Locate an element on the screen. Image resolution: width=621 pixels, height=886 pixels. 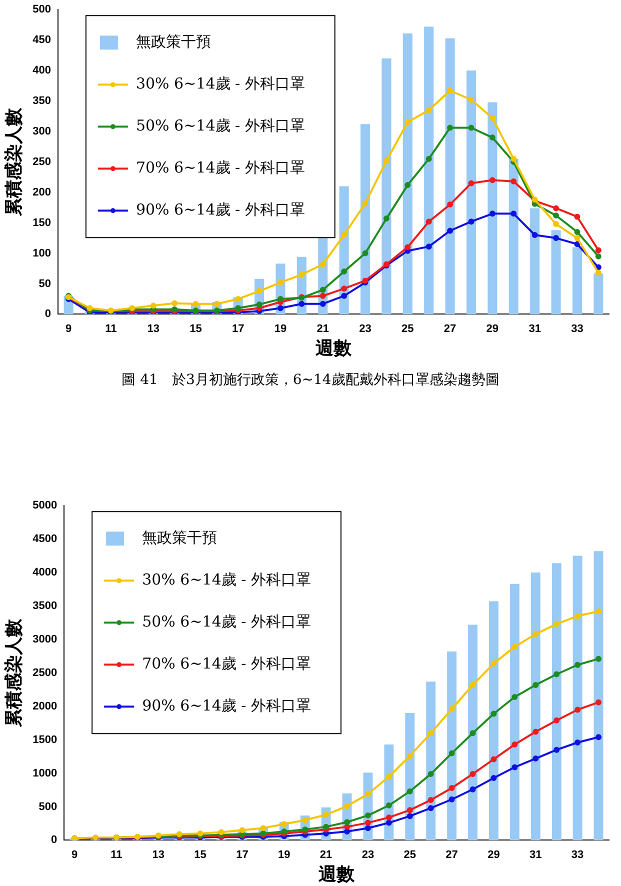
y-tick-label: 2000 is located at coordinates (45, 706).